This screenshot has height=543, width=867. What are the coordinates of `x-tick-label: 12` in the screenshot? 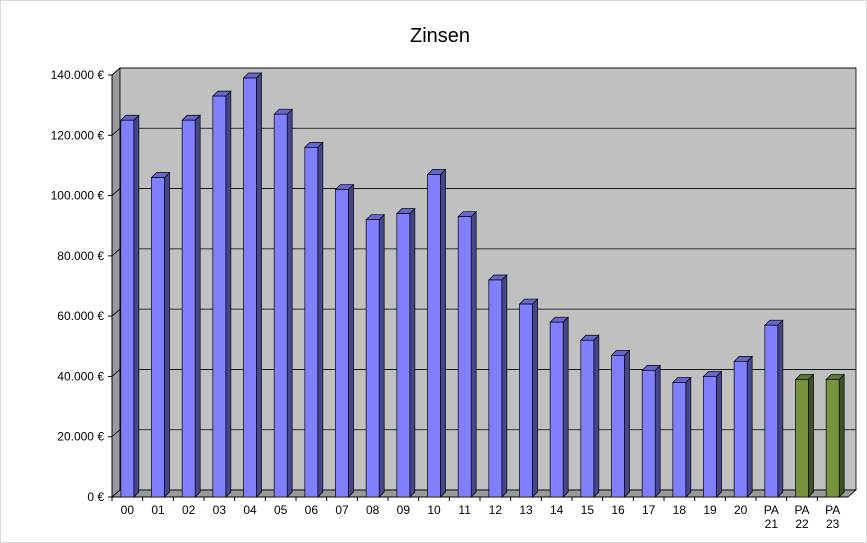 It's located at (496, 510).